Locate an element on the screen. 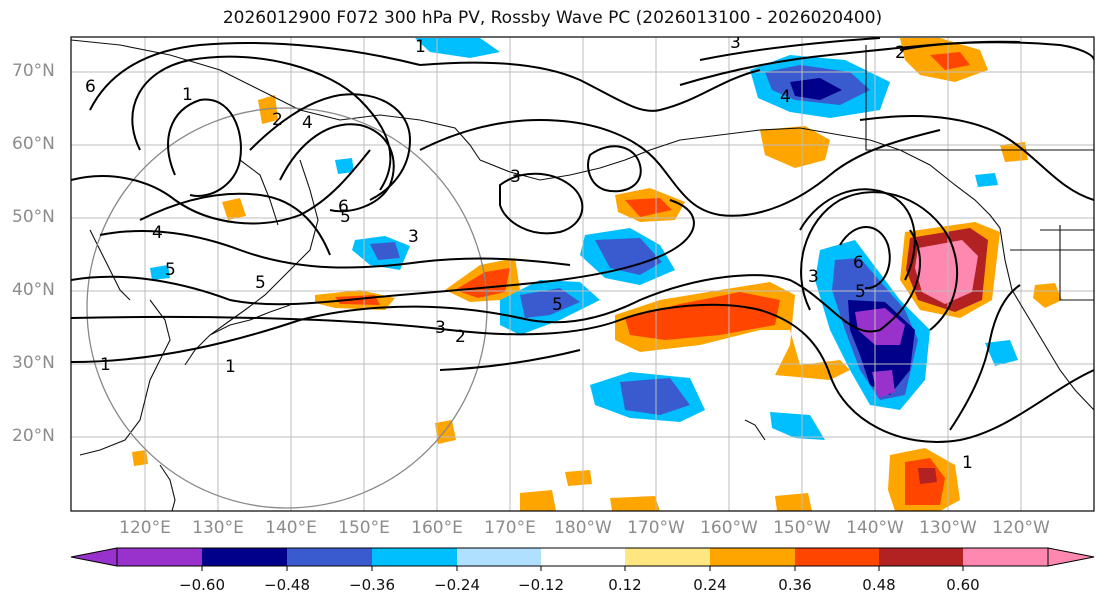 Image resolution: width=1105 pixels, height=604 pixels. colorbar-tick-label: 0.36 is located at coordinates (795, 585).